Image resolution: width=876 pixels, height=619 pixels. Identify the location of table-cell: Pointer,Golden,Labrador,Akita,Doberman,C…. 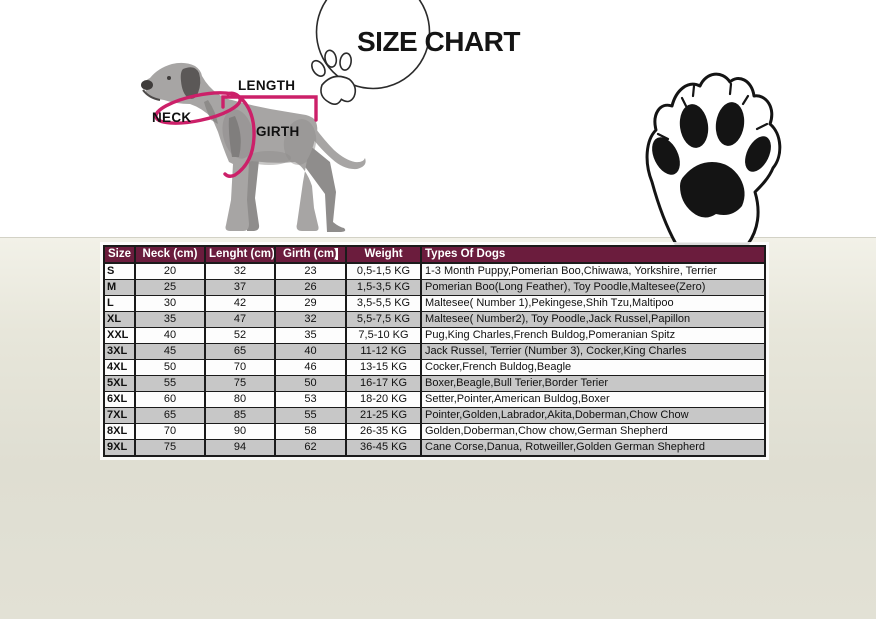
(593, 415).